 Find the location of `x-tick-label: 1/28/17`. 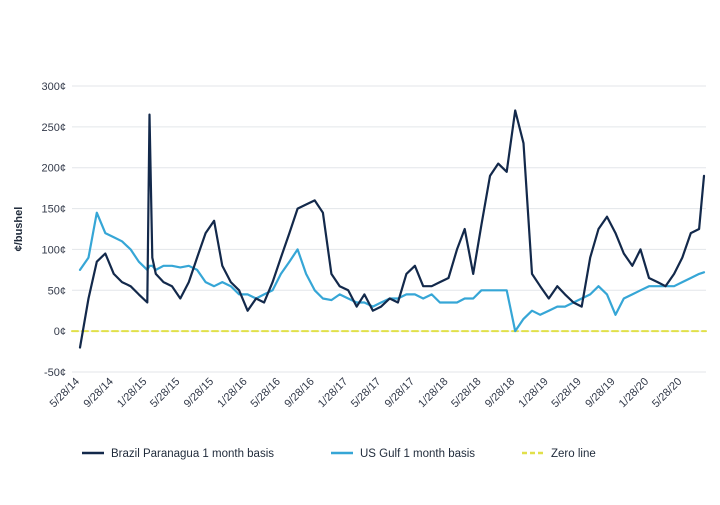

x-tick-label: 1/28/17 is located at coordinates (333, 393).